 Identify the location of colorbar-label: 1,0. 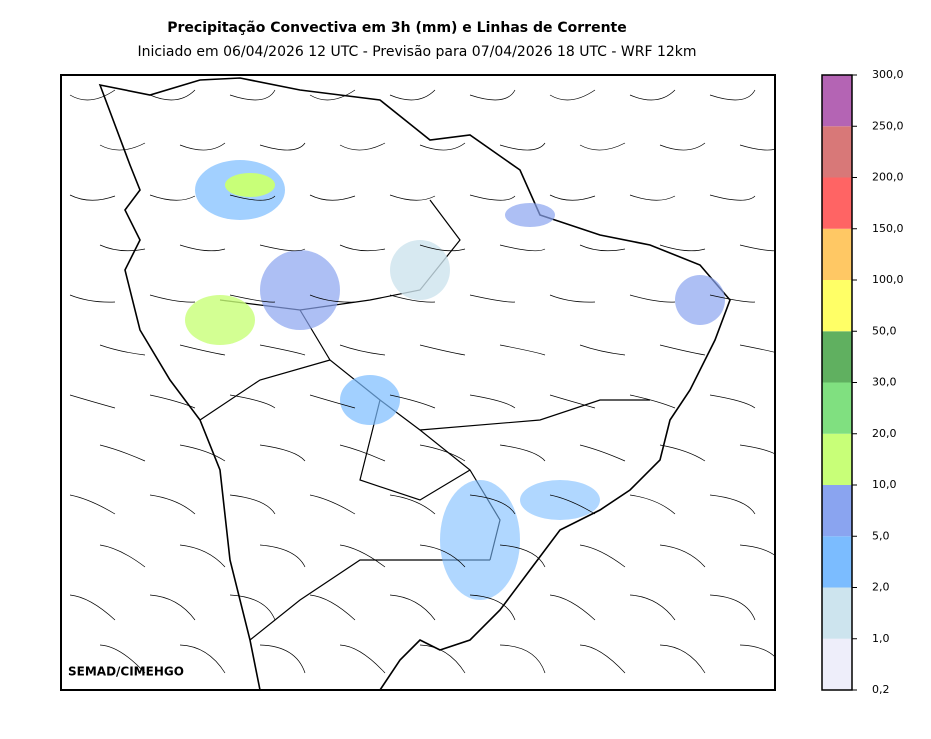
(881, 638).